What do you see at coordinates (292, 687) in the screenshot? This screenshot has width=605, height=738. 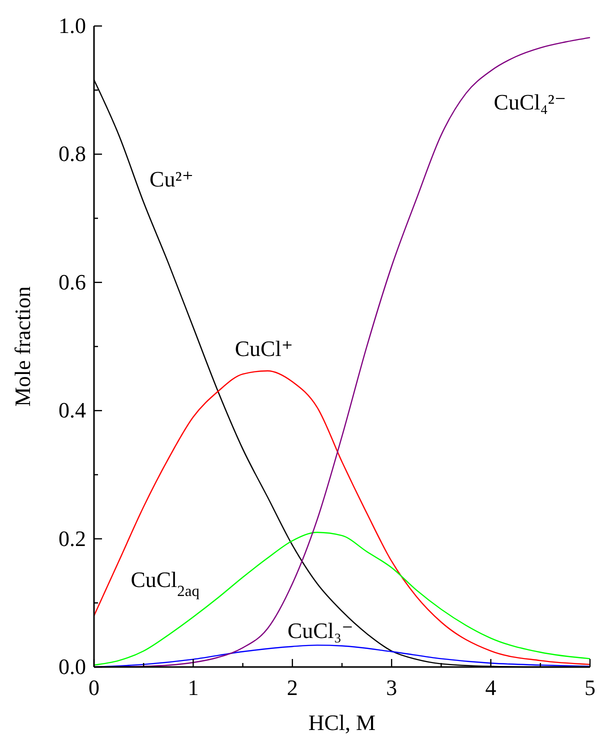 I see `x-tick-label: 2` at bounding box center [292, 687].